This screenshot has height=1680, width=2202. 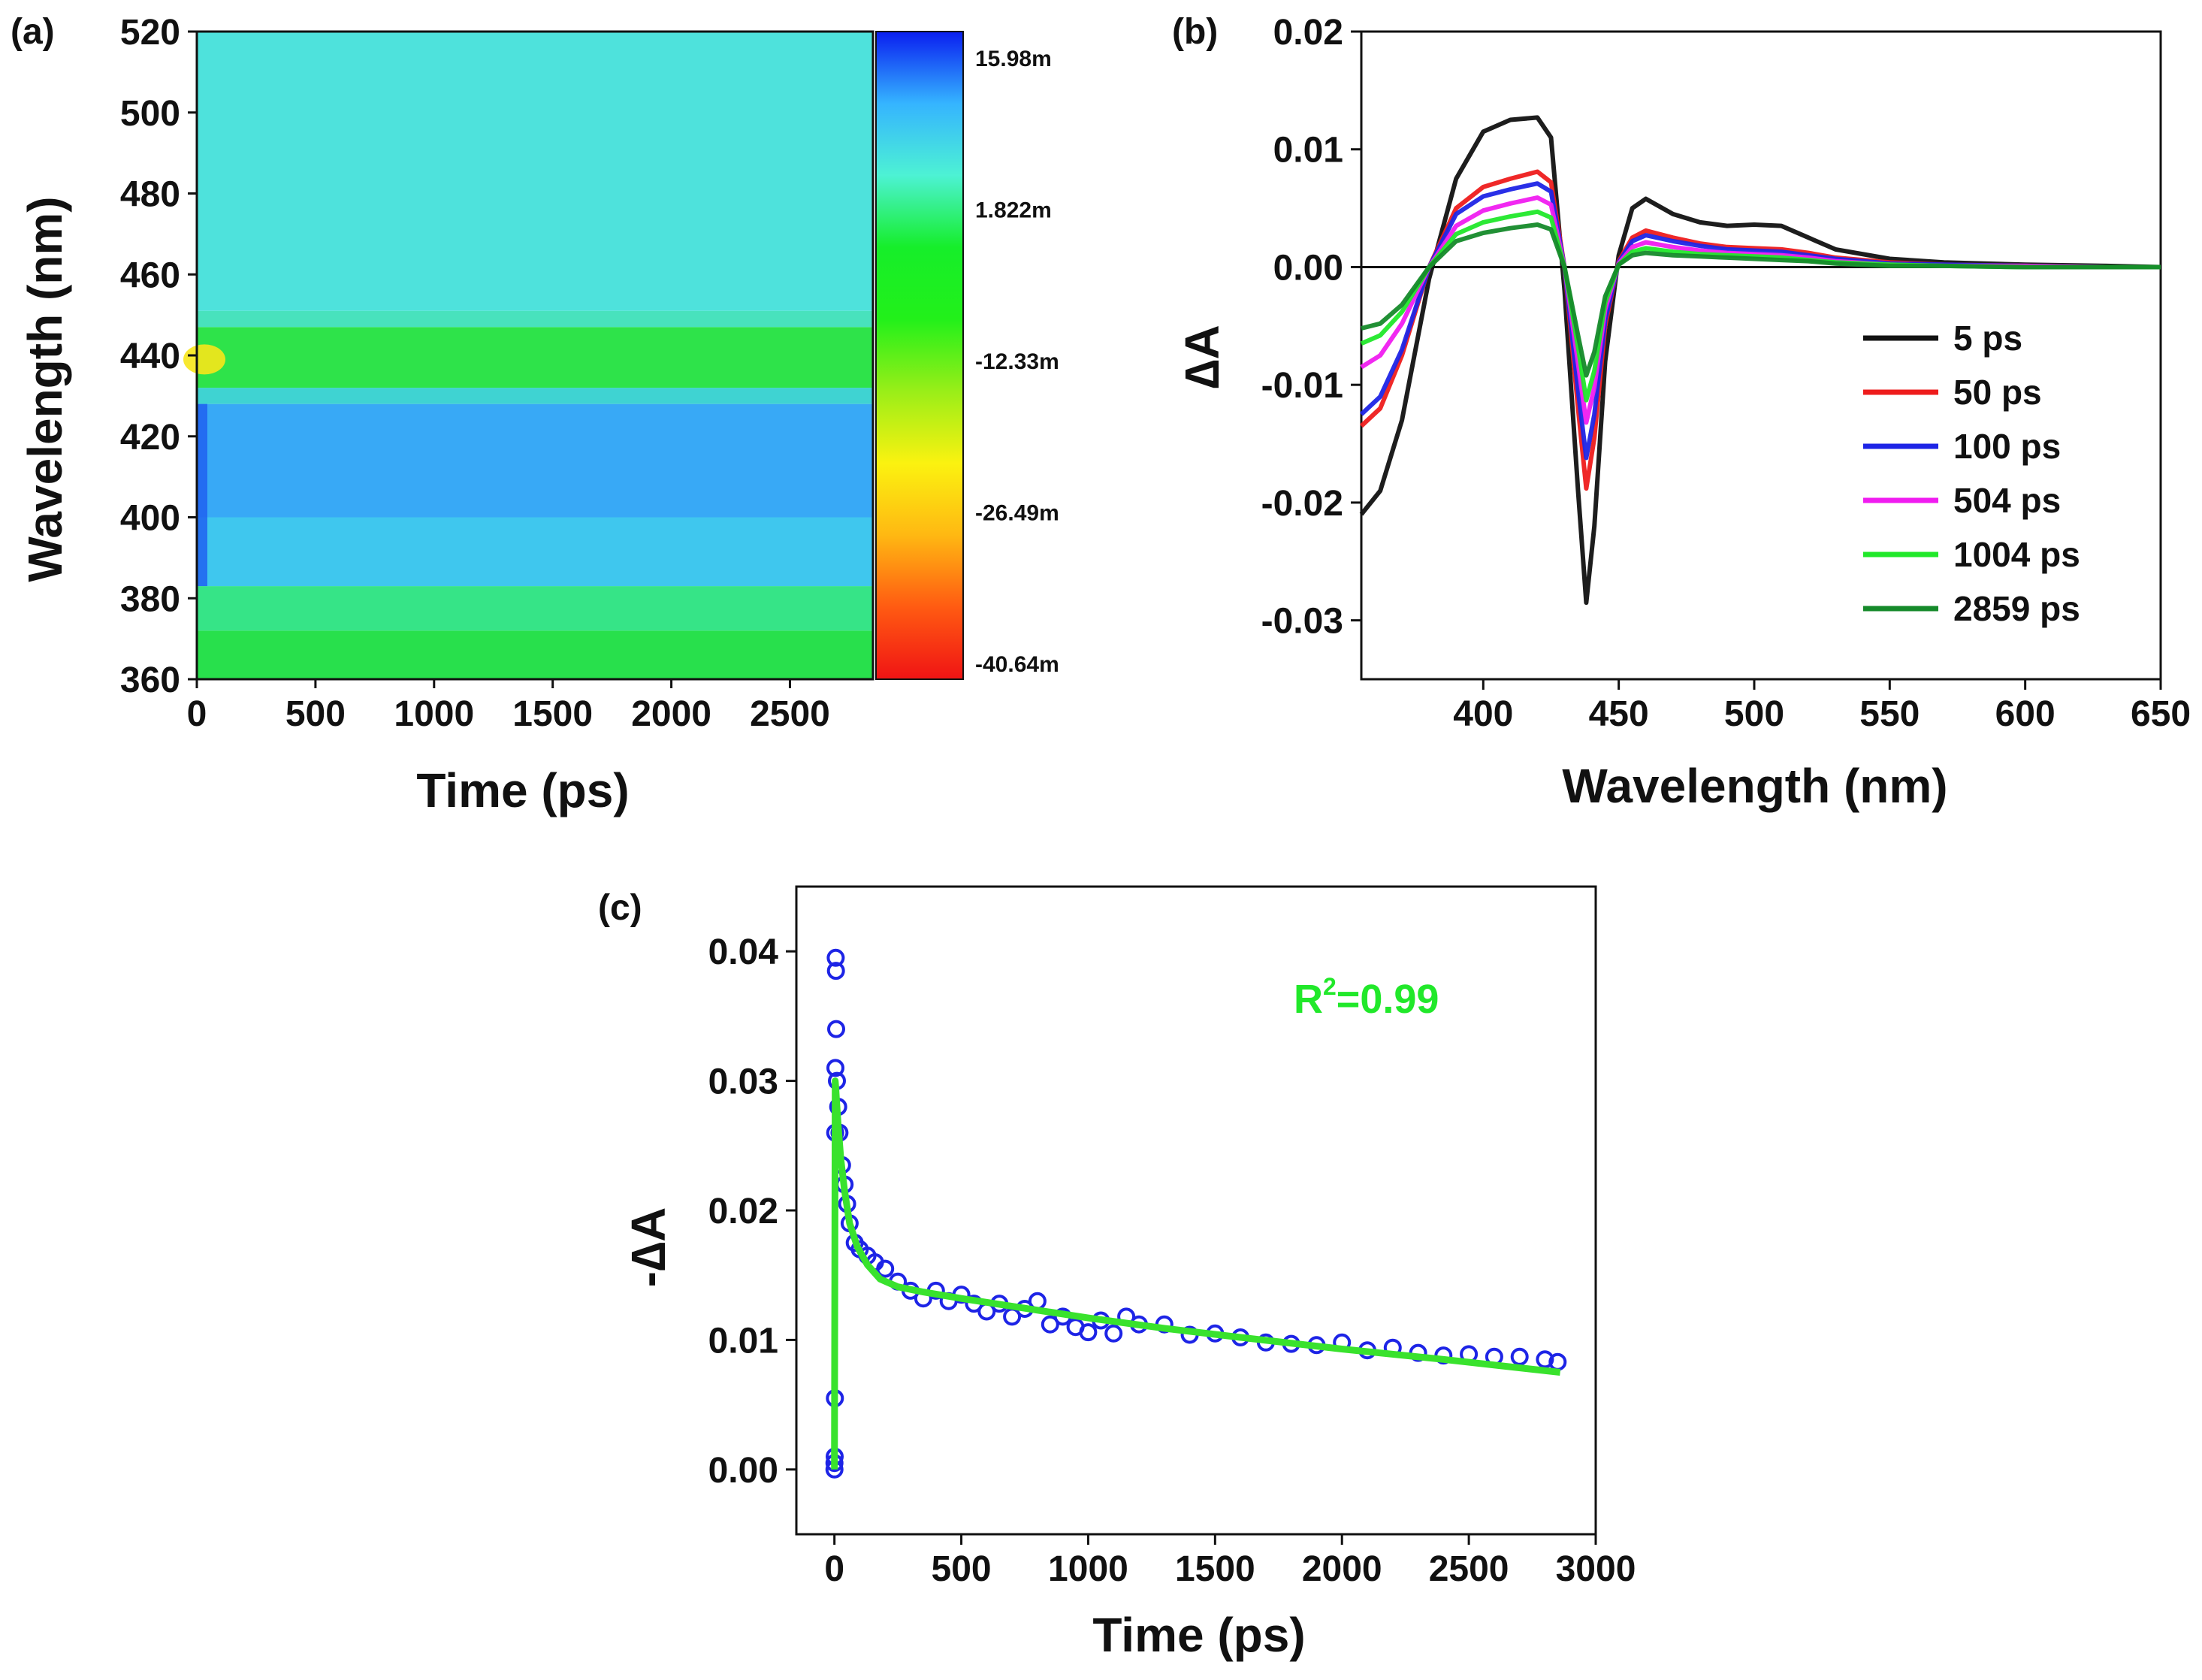 What do you see at coordinates (1195, 32) in the screenshot?
I see `panel-b-label: (b)` at bounding box center [1195, 32].